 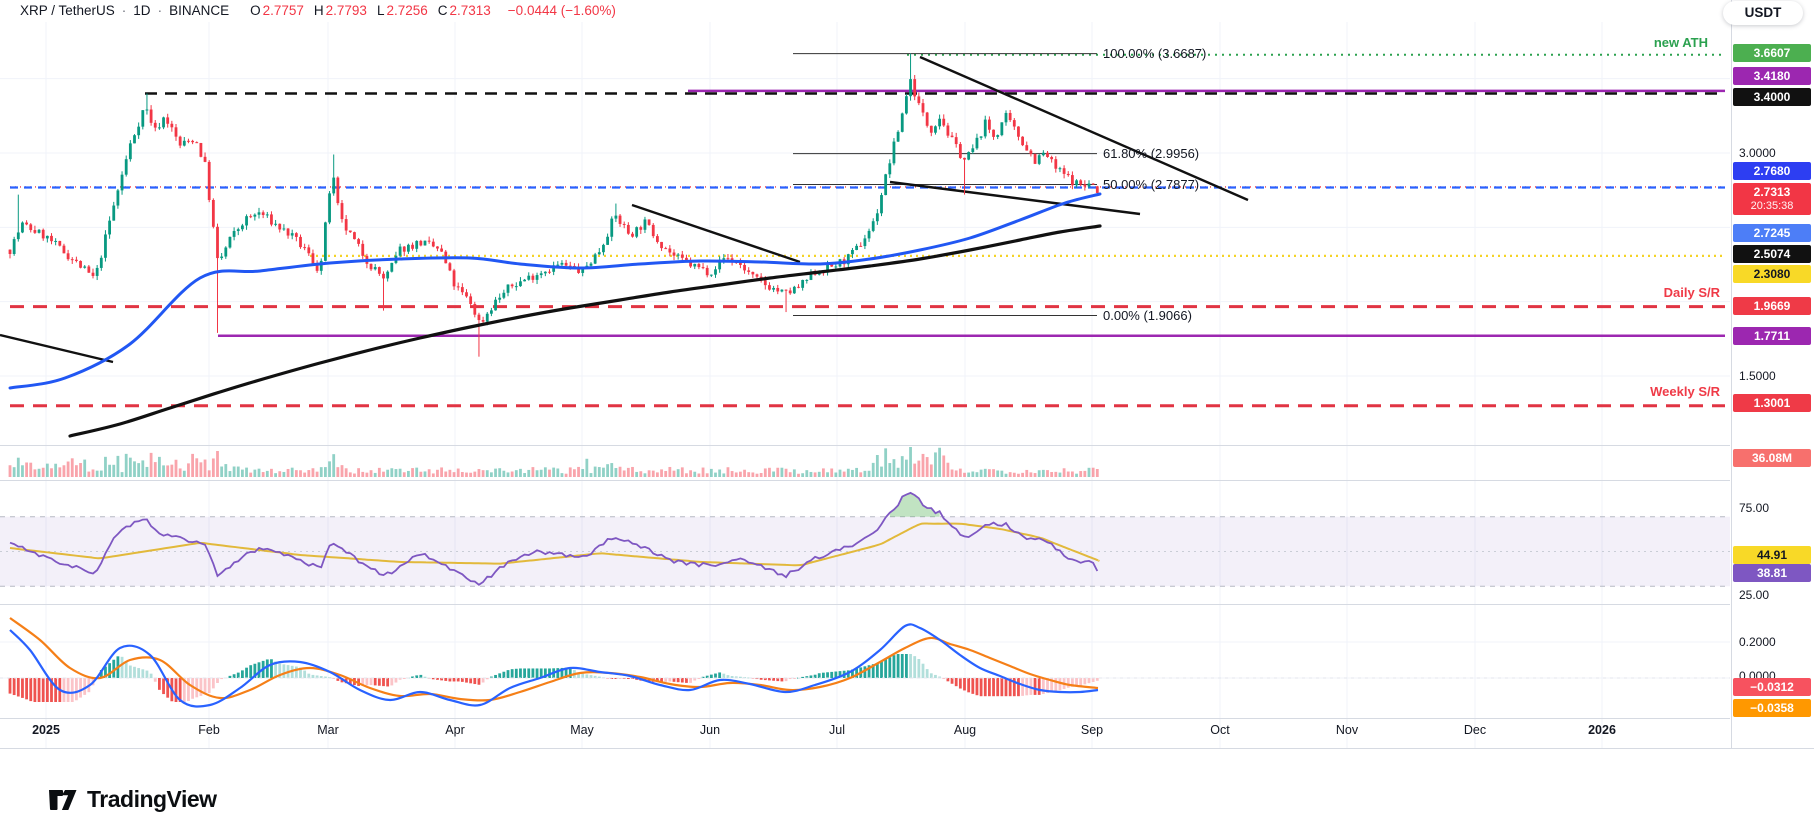 I want to click on quote-currency-button: USDT, so click(x=1763, y=13).